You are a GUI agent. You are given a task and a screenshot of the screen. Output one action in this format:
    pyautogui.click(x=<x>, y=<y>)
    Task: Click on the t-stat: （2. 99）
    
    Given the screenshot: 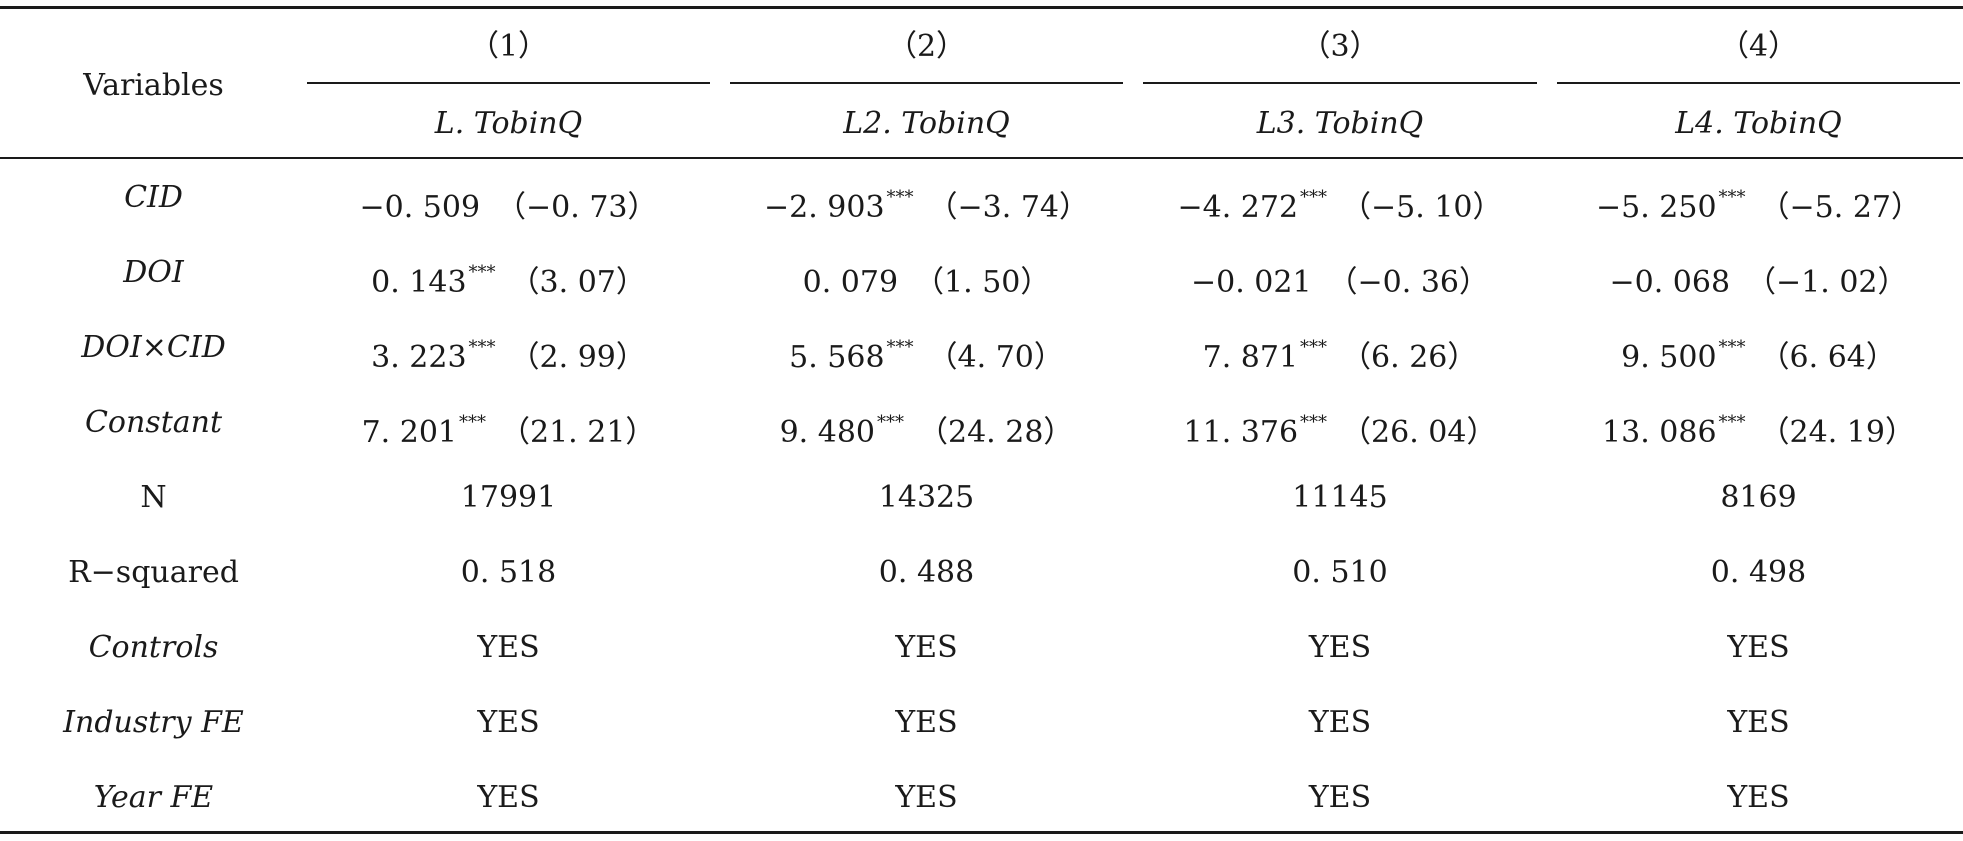 What is the action you would take?
    pyautogui.click(x=577, y=357)
    